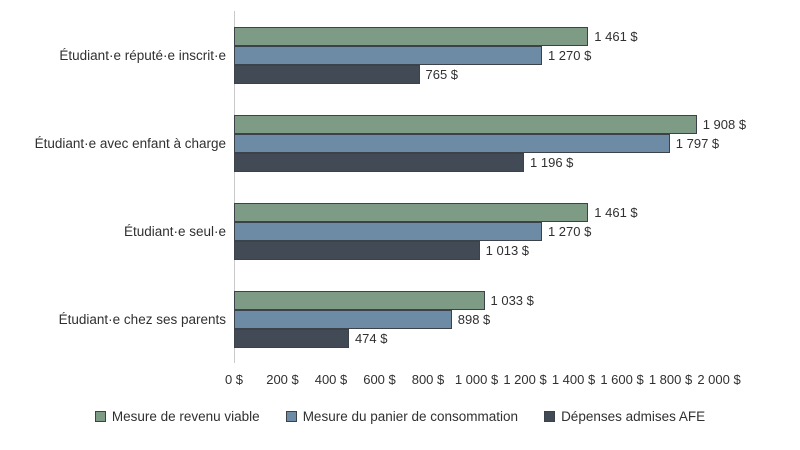 This screenshot has height=450, width=800. Describe the element at coordinates (174, 231) in the screenshot. I see `category-label: Étudiant·e seul·e` at that location.